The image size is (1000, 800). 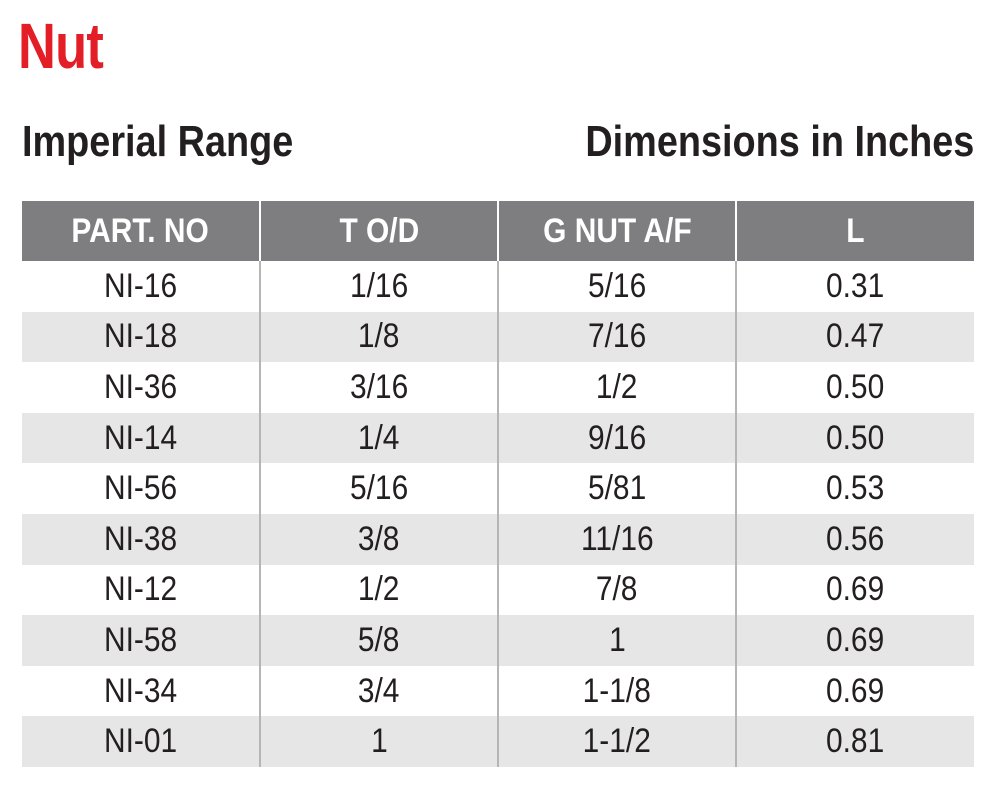 I want to click on table-row: NI-58 5/8 1 0.69, so click(x=498, y=640).